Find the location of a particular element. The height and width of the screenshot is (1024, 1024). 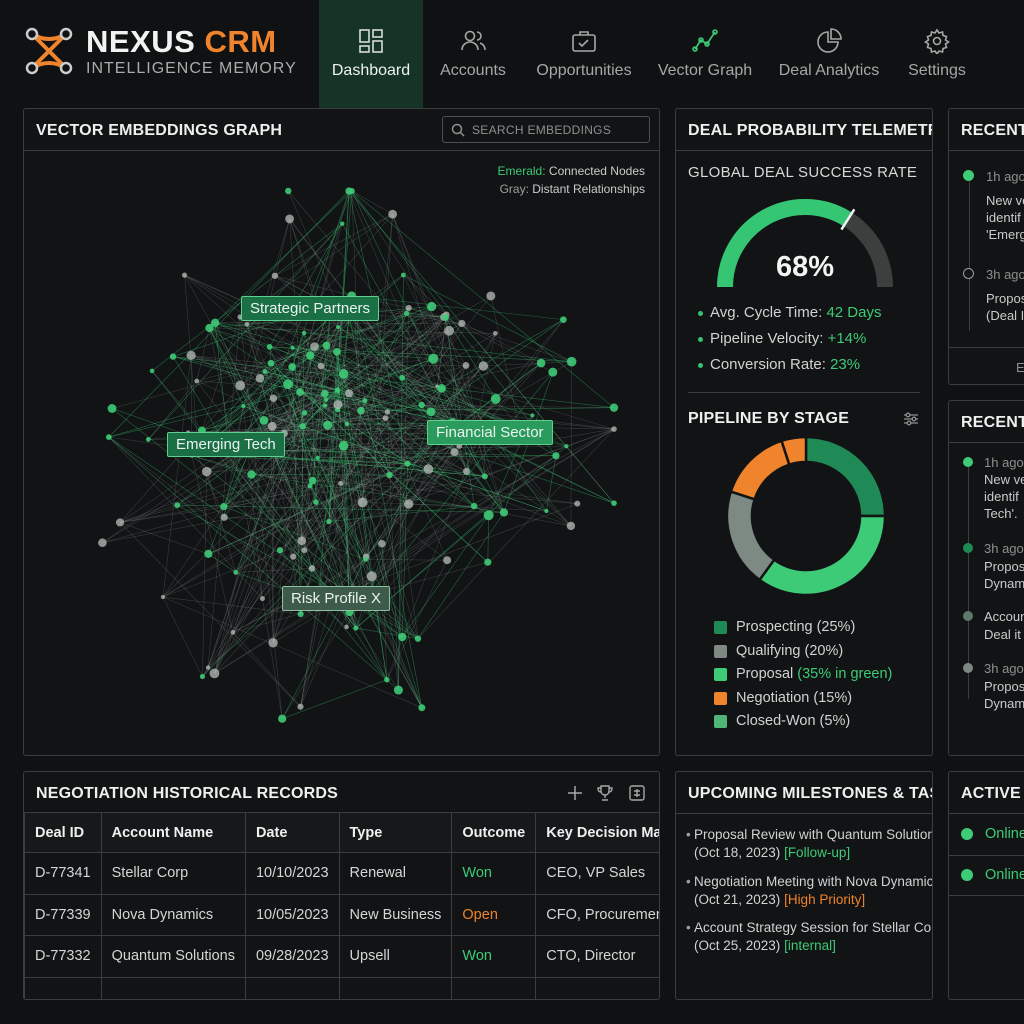

cluster-label-risk-profile-x: Risk Profile X is located at coordinates (336, 598).